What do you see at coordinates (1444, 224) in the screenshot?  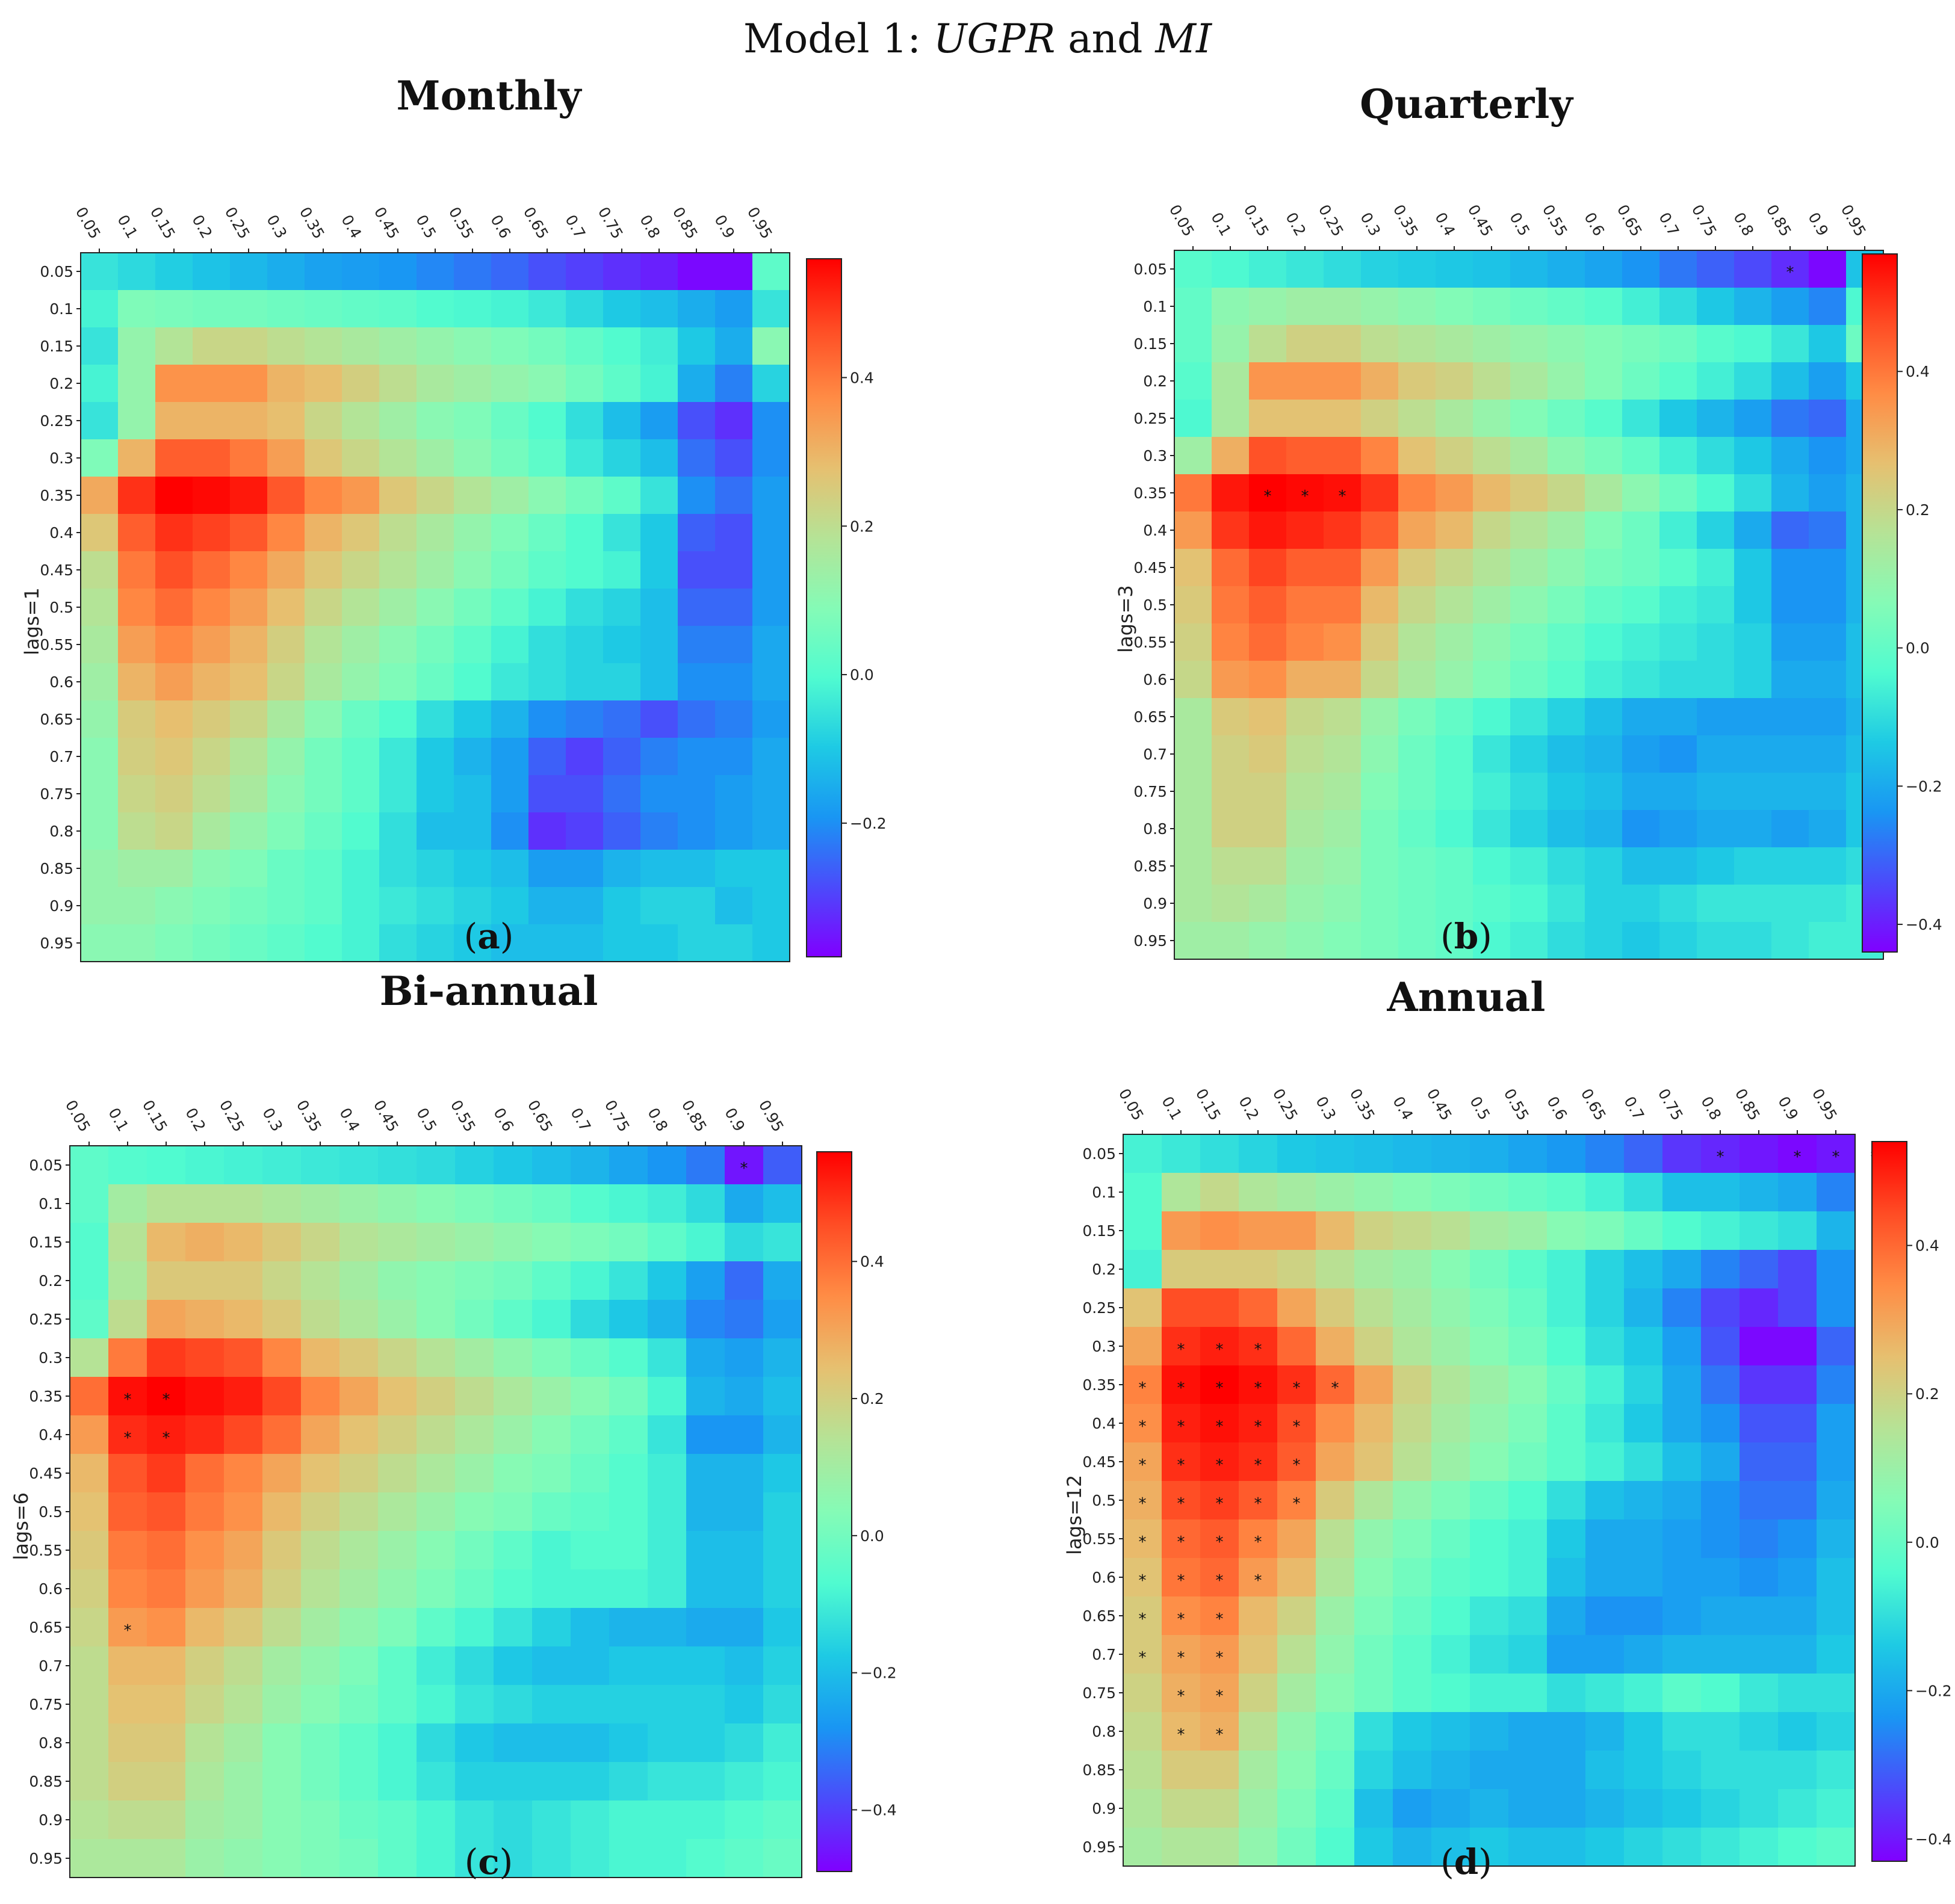 I see `x-tick-label: 0.4` at bounding box center [1444, 224].